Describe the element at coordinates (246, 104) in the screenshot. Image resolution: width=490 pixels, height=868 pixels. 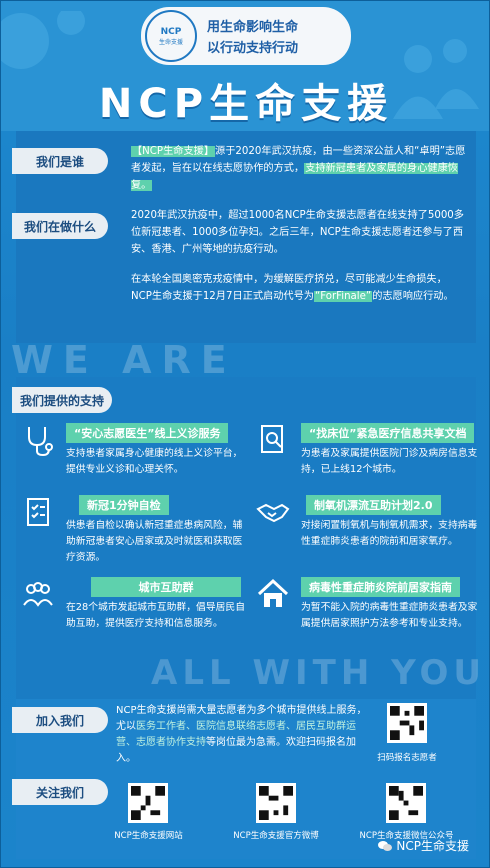
I see `page-title: NCP生命支援` at that location.